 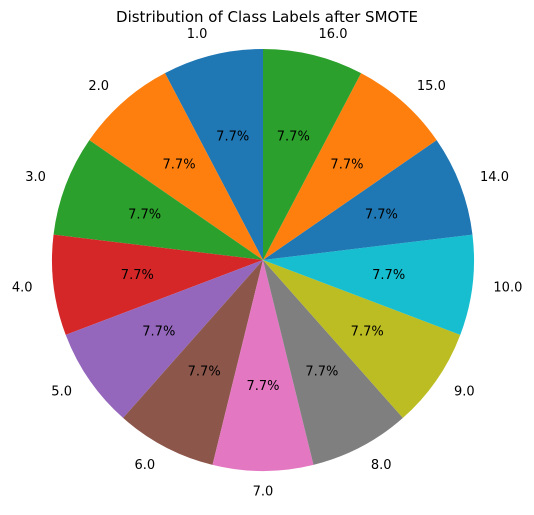 I want to click on slice-label: 2.0, so click(x=98, y=86).